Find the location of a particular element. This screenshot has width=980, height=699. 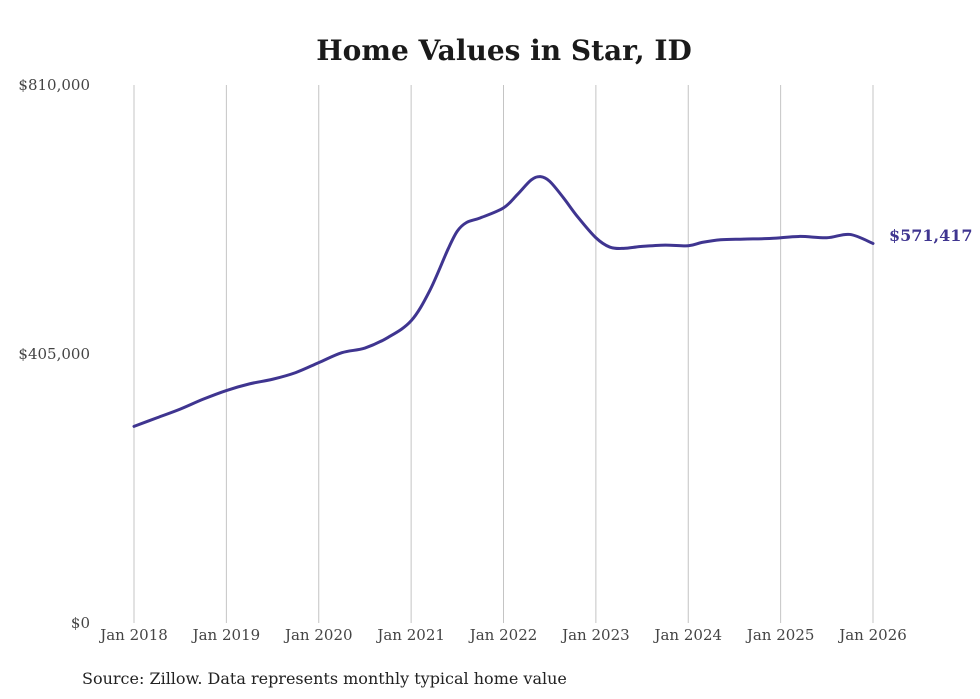

chart-title: Home Values in Star, ID is located at coordinates (504, 50).